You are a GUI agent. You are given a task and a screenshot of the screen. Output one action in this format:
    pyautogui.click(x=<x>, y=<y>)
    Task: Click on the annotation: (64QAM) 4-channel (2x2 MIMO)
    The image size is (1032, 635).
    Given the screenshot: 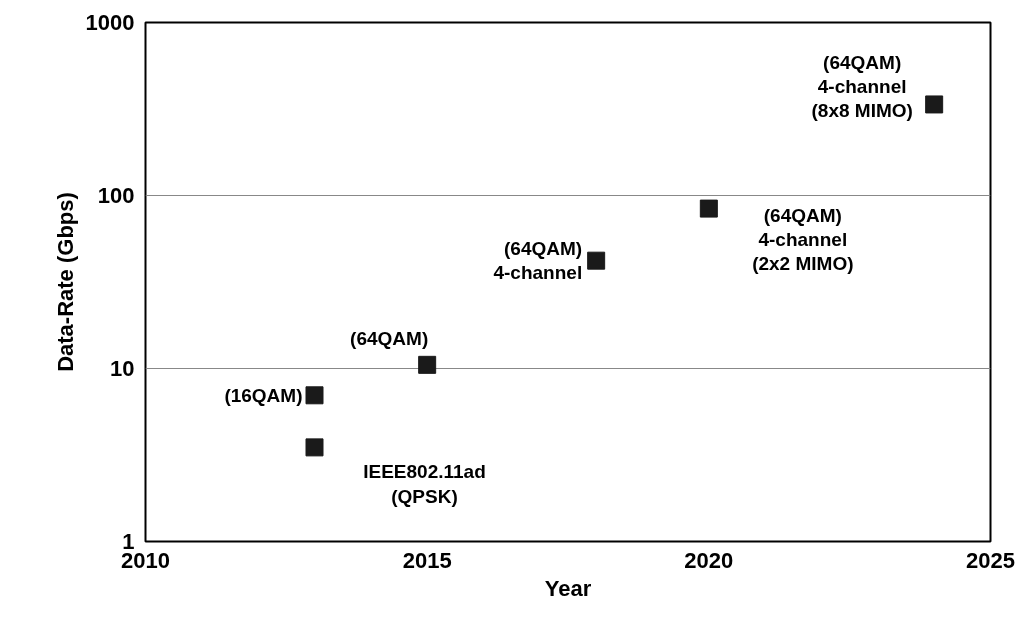 What is the action you would take?
    pyautogui.click(x=803, y=239)
    